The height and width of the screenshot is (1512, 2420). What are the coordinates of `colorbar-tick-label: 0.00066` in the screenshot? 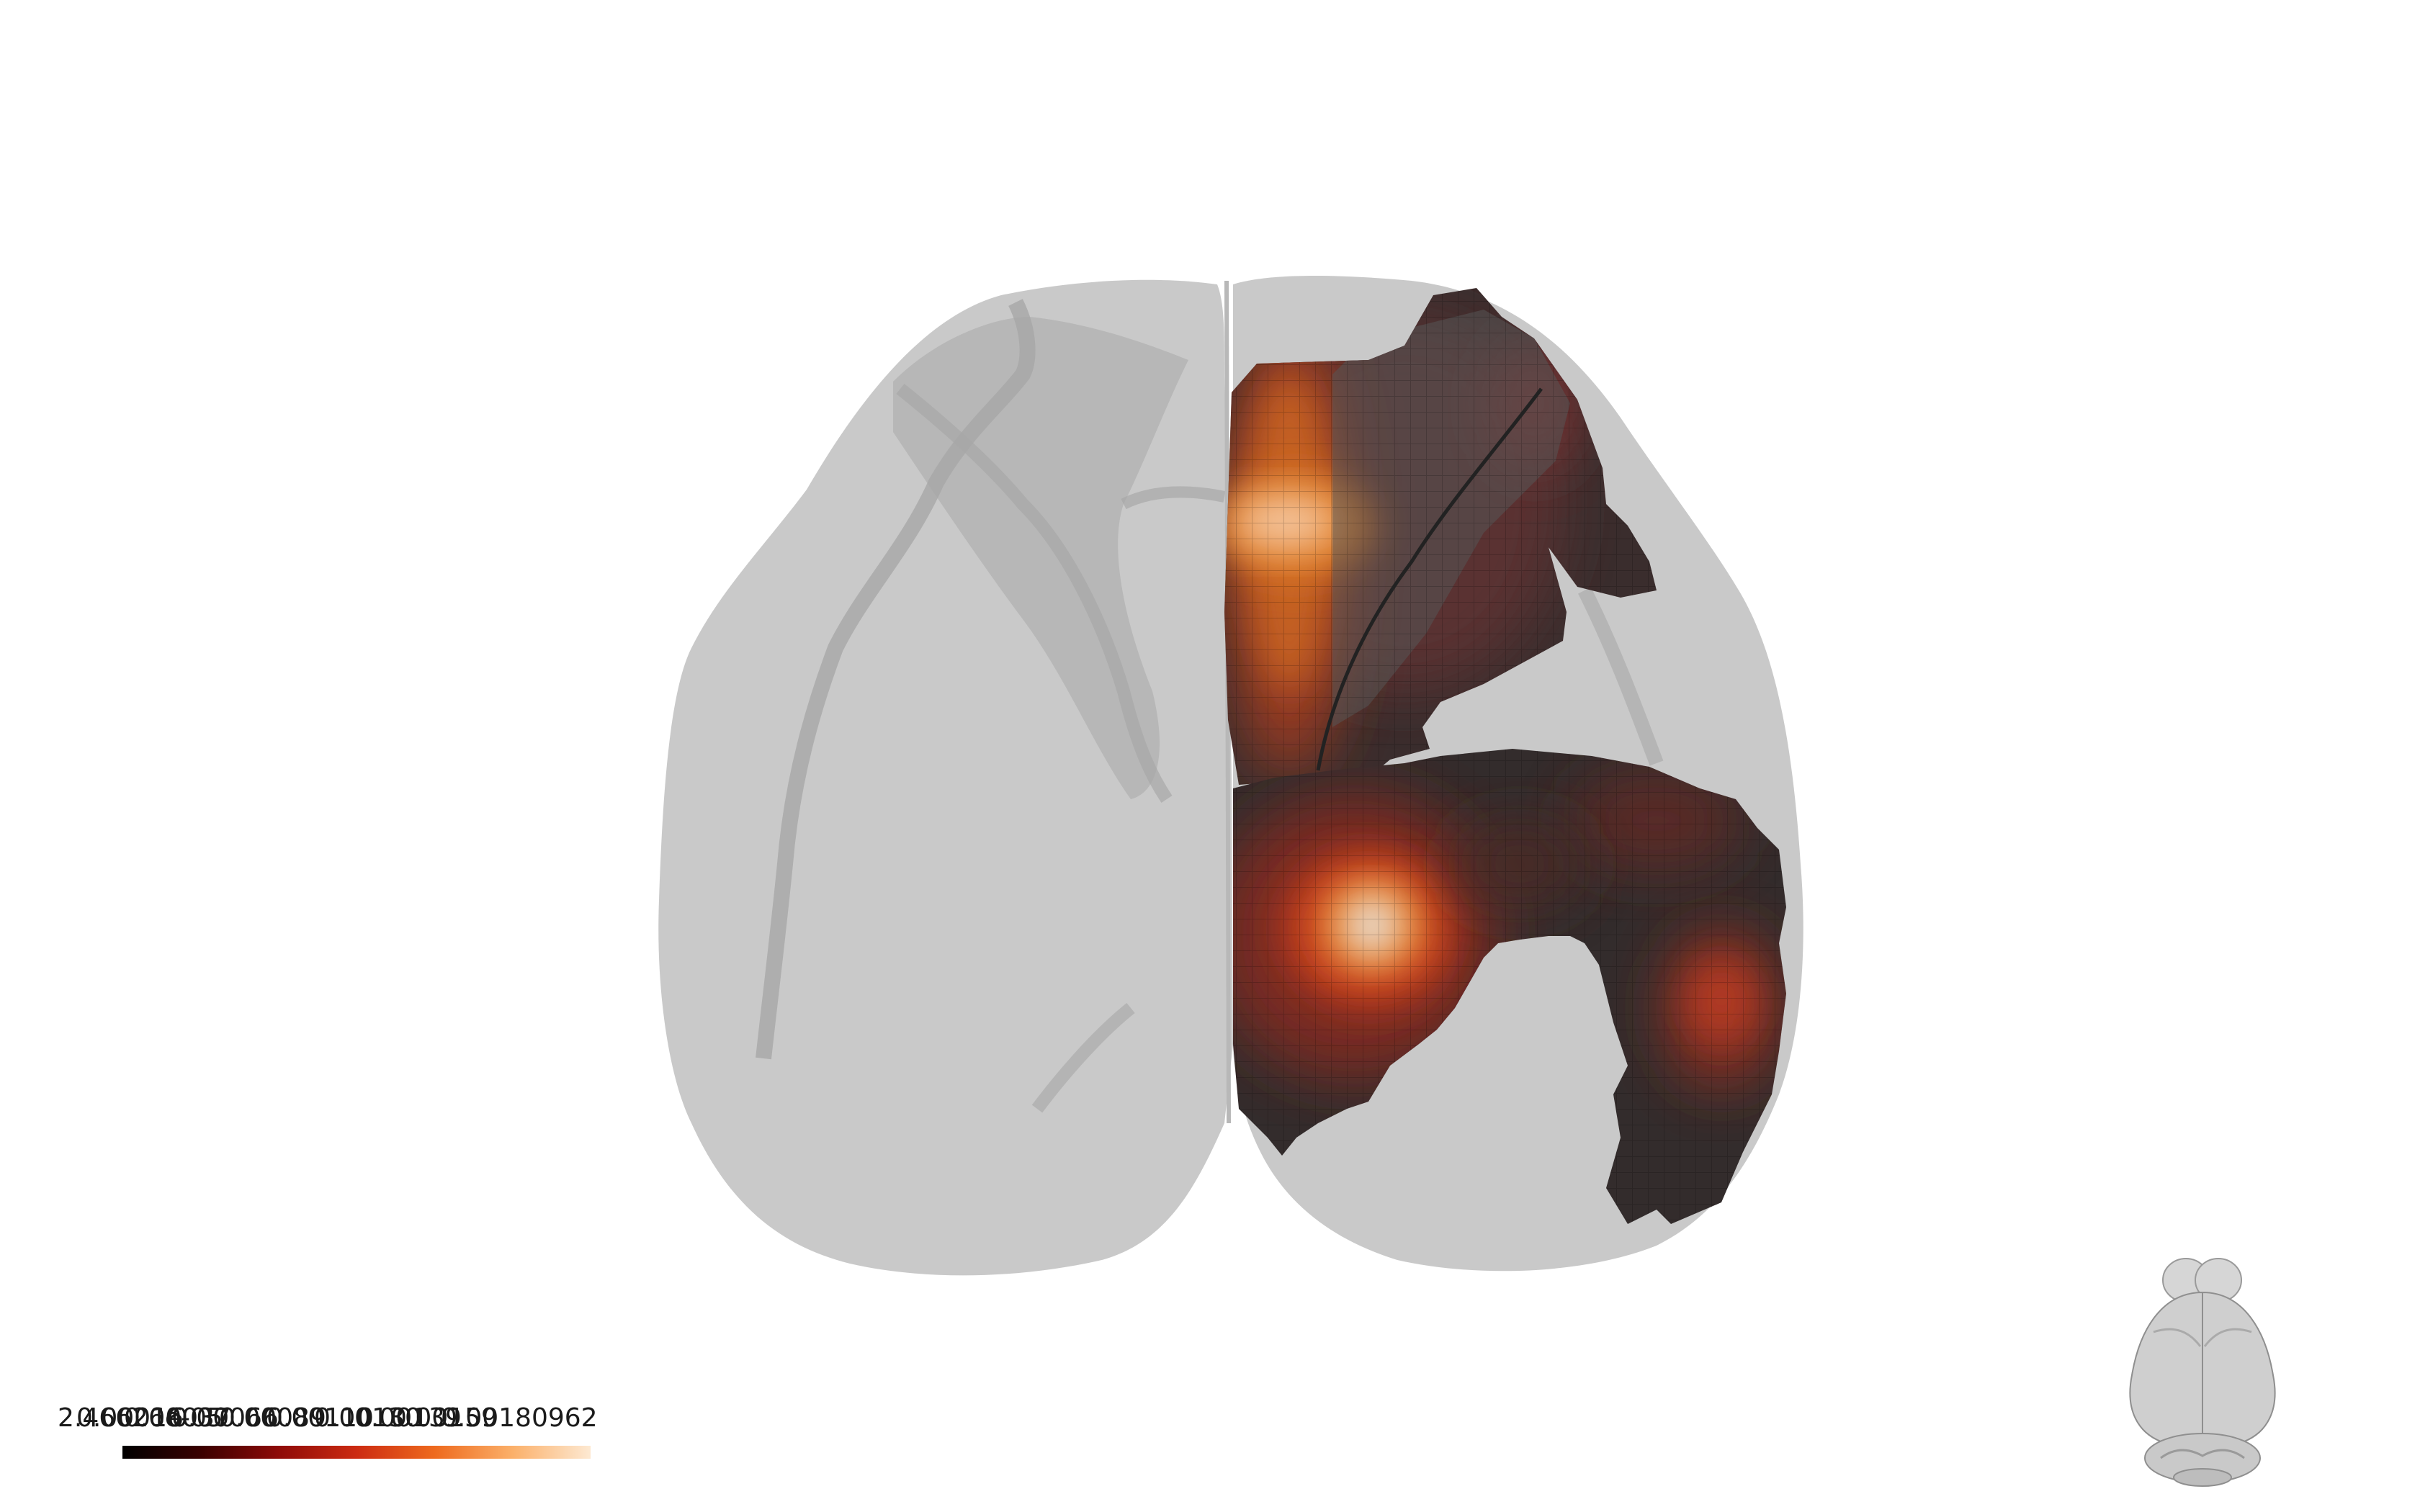 It's located at (225, 1418).